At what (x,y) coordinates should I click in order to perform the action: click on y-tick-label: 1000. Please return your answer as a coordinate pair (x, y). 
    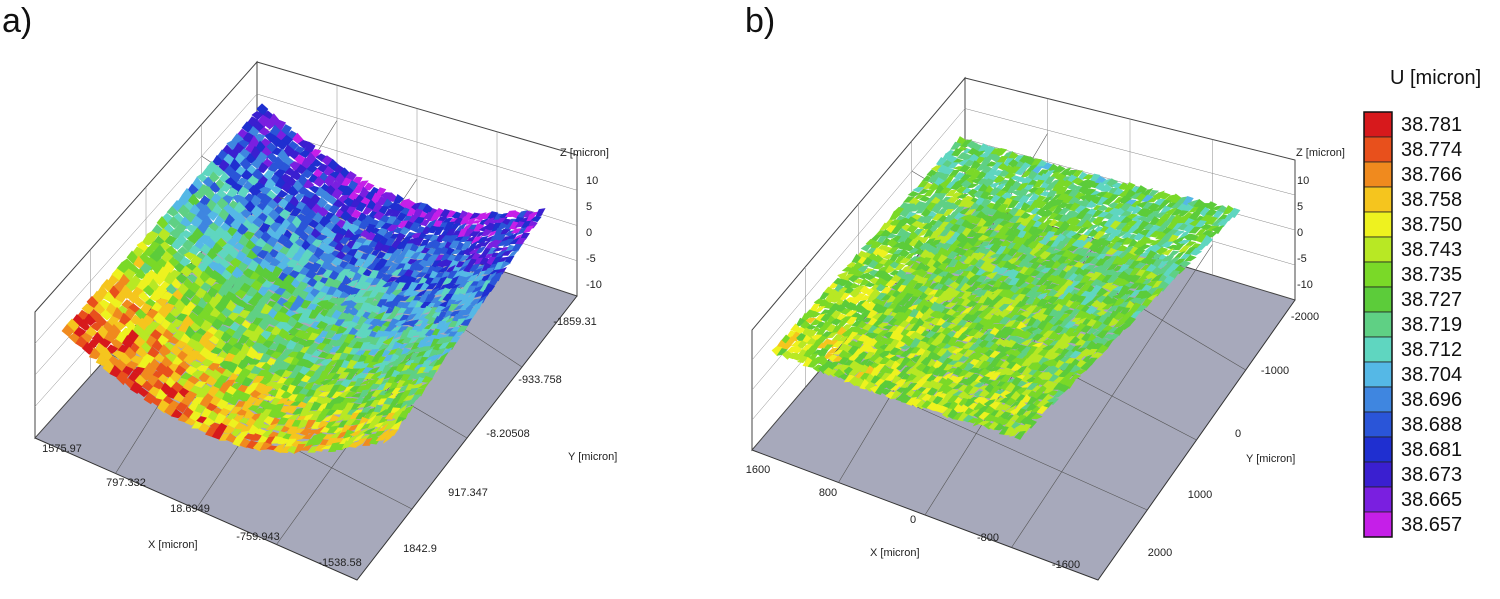
    Looking at the image, I should click on (1200, 495).